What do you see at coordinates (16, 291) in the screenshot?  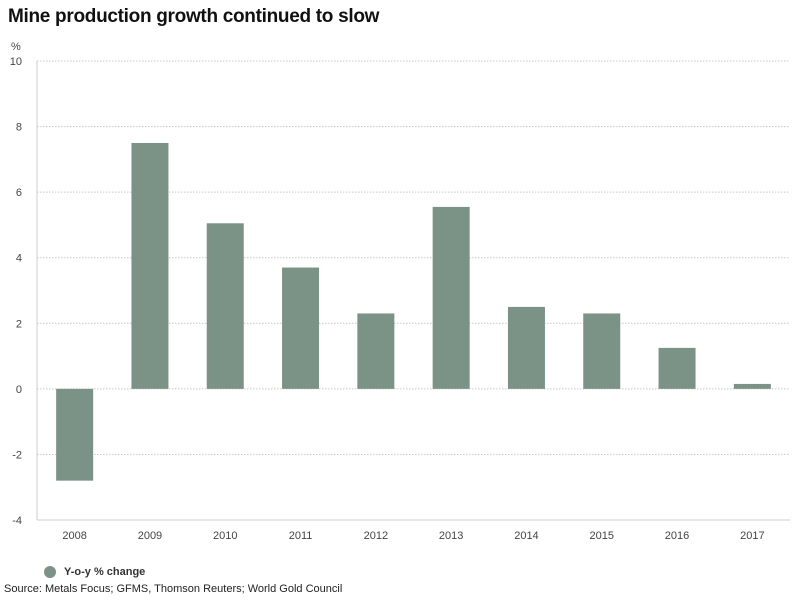 I see `y-tick-labels: -4 -2 0 2 4 6 8 10` at bounding box center [16, 291].